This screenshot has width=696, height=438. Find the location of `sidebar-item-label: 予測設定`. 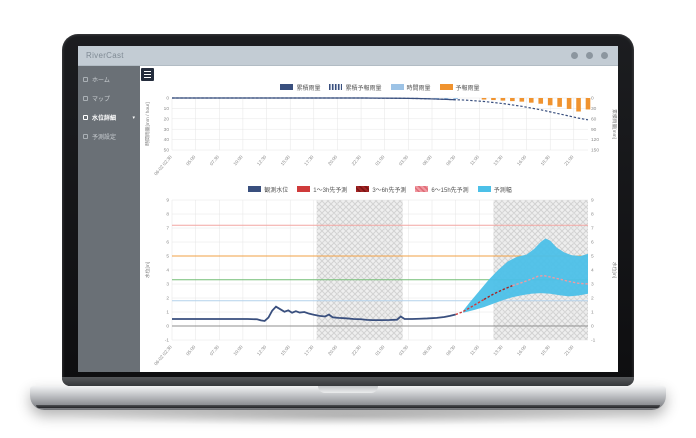

sidebar-item-label: 予測設定 is located at coordinates (104, 138).